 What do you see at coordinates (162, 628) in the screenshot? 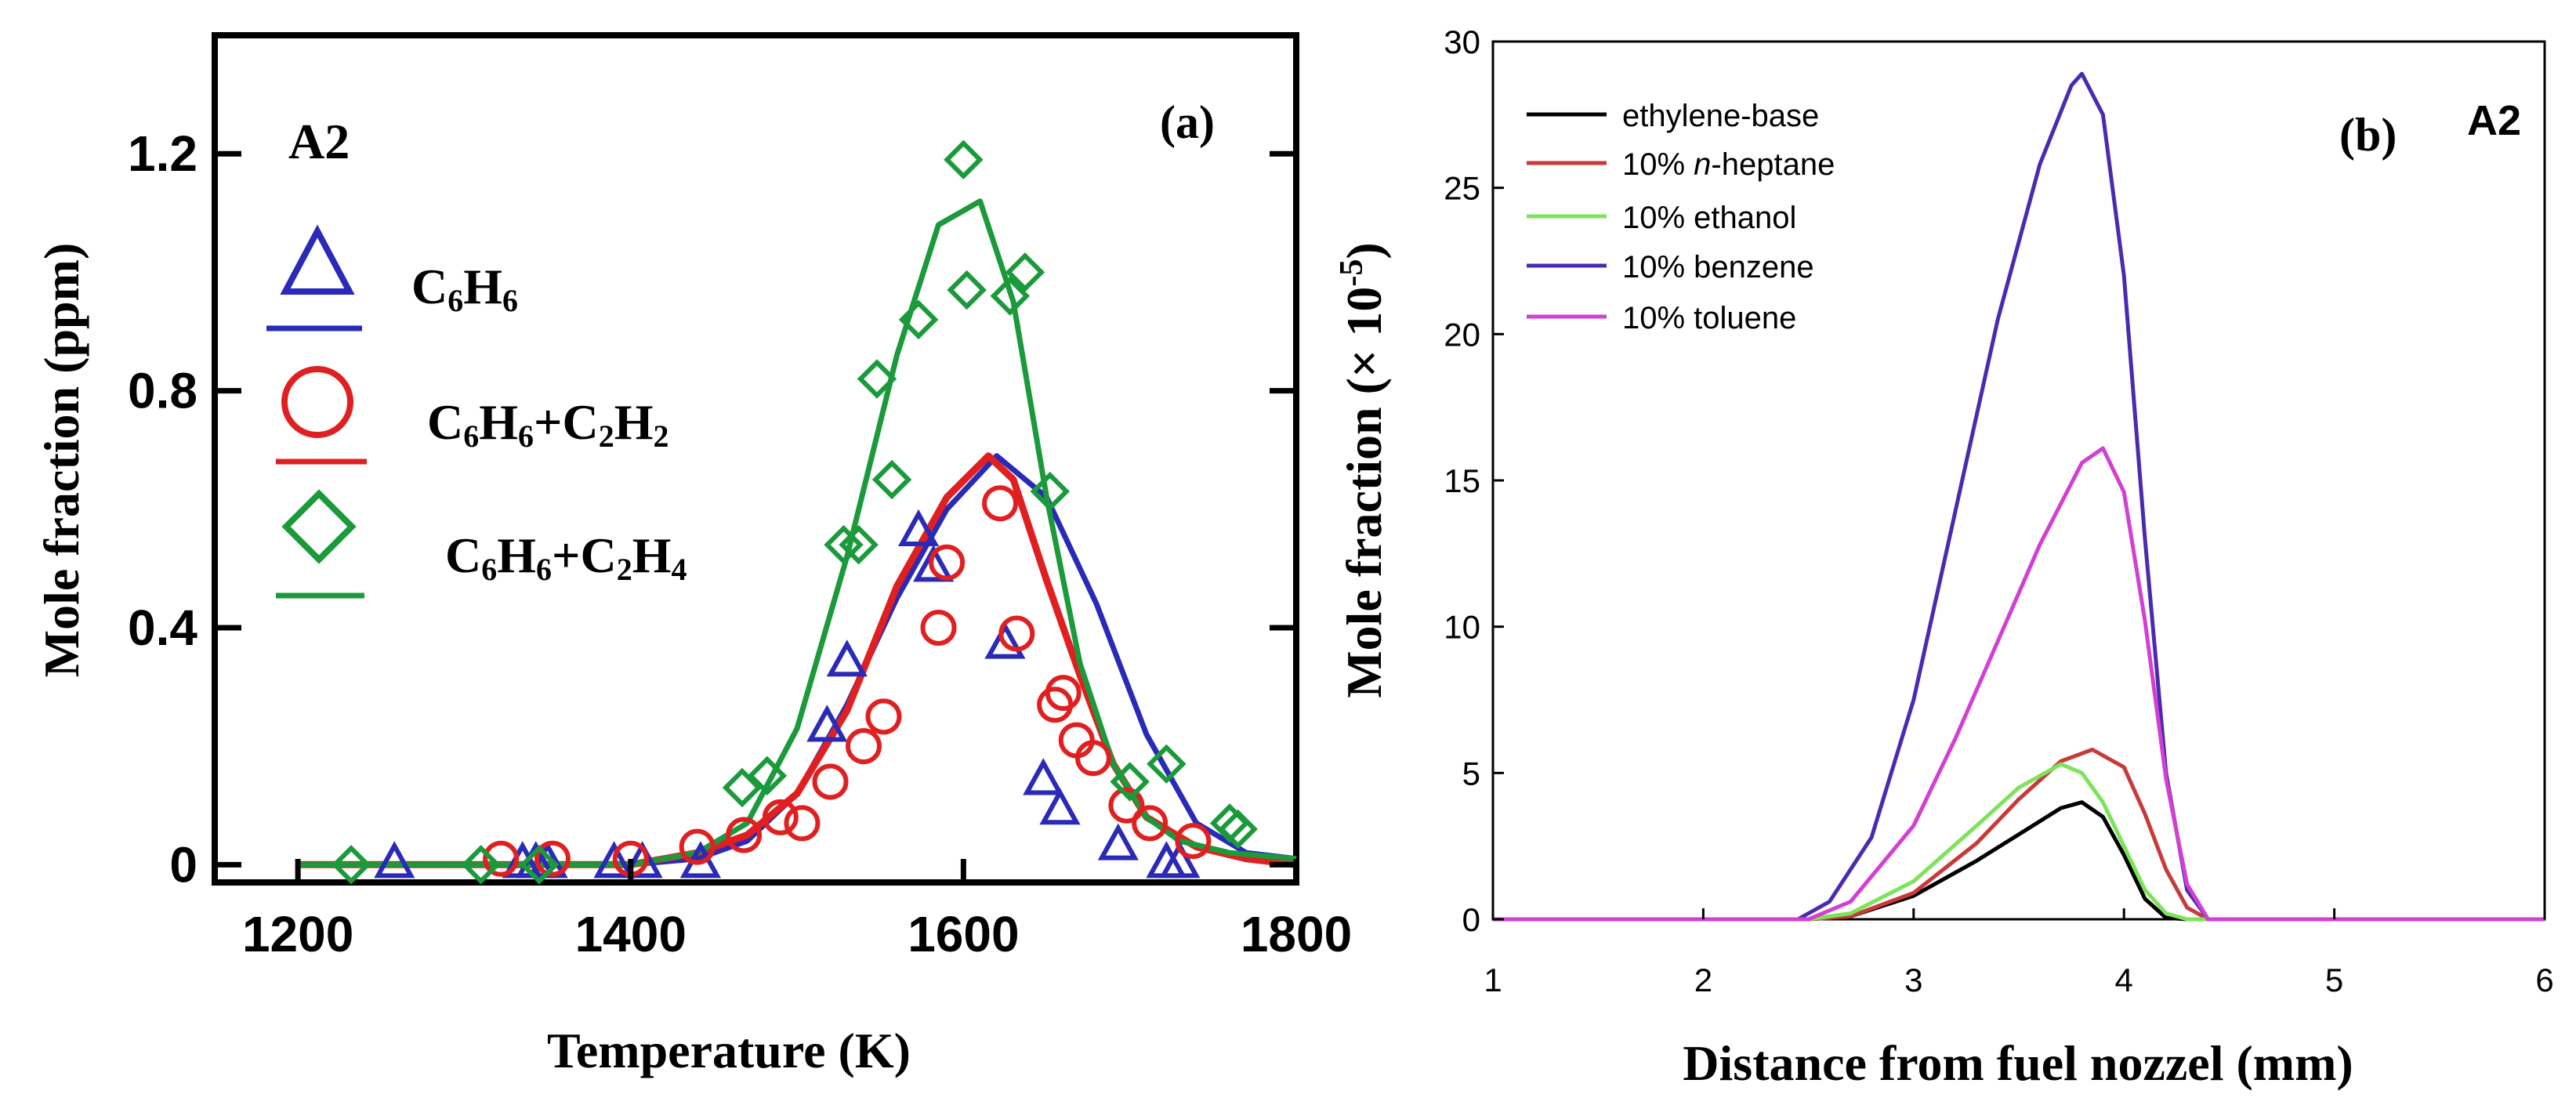
I see `panel-a-y-tick-label: 0.4` at bounding box center [162, 628].